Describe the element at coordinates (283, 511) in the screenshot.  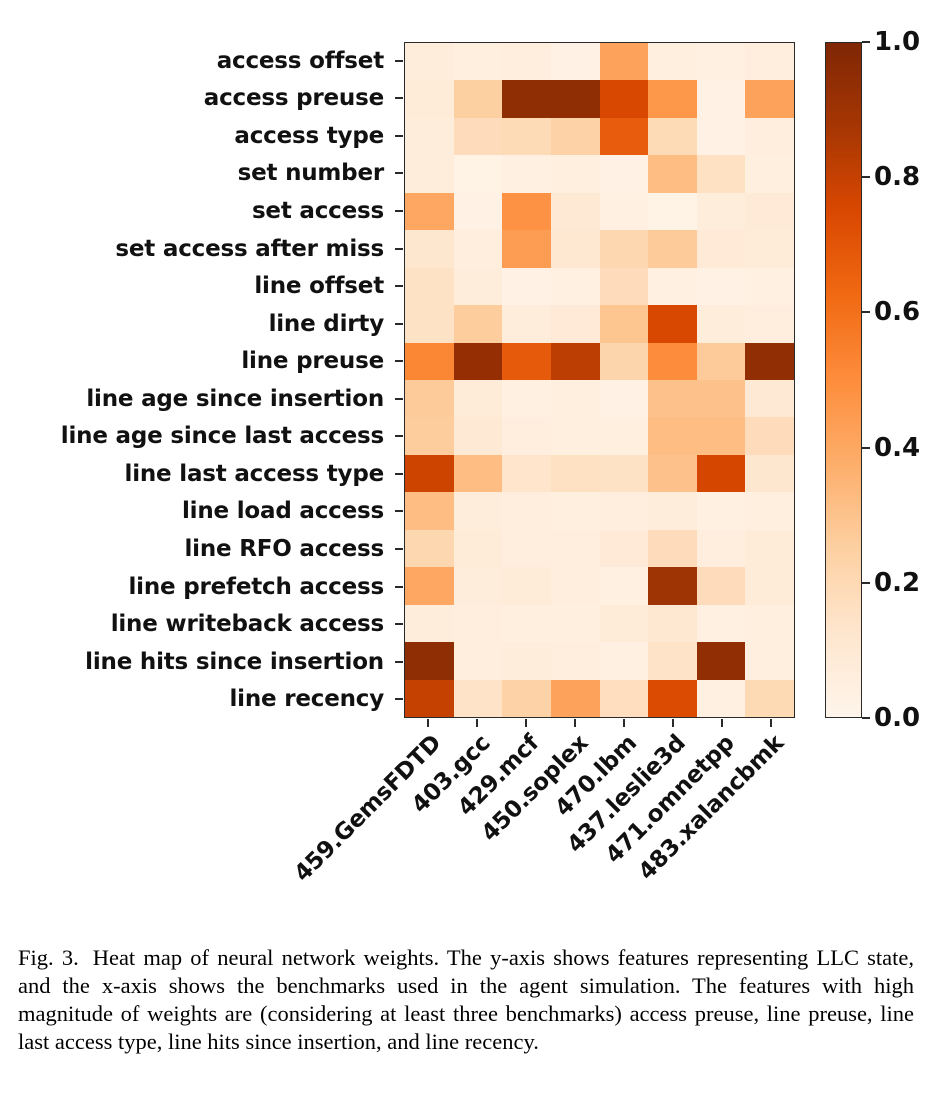
I see `y-axis-label: line load access` at that location.